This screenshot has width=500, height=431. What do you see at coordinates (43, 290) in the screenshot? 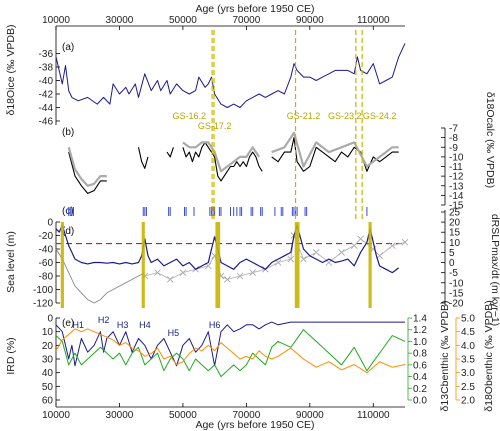
I see `d-y-tick-label: -100` at bounding box center [43, 290].